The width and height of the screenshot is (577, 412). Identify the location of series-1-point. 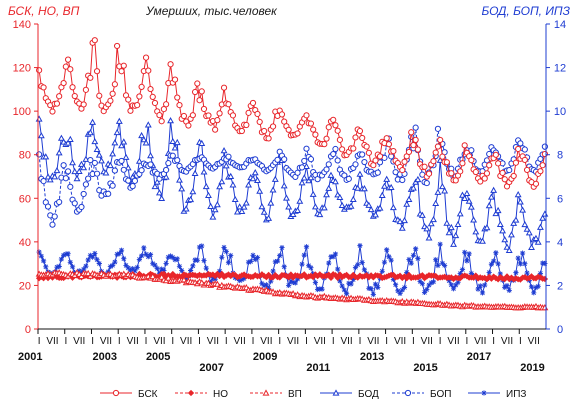
(331, 277).